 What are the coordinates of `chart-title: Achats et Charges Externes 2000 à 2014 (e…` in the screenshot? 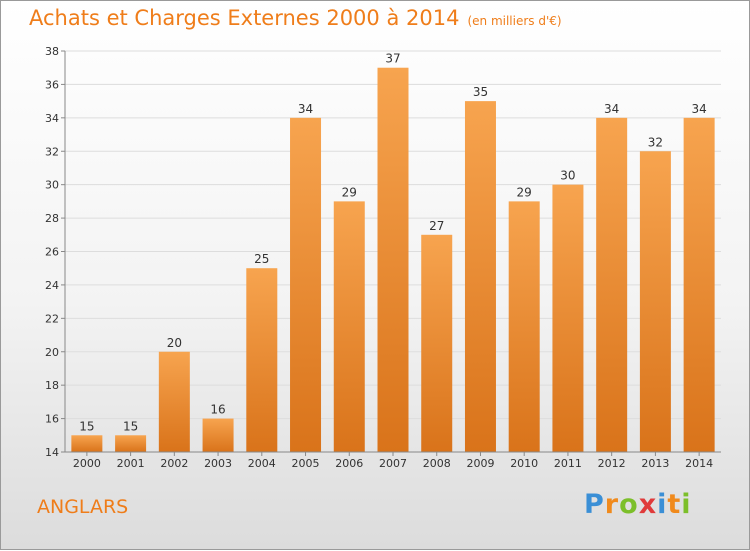 It's located at (295, 18).